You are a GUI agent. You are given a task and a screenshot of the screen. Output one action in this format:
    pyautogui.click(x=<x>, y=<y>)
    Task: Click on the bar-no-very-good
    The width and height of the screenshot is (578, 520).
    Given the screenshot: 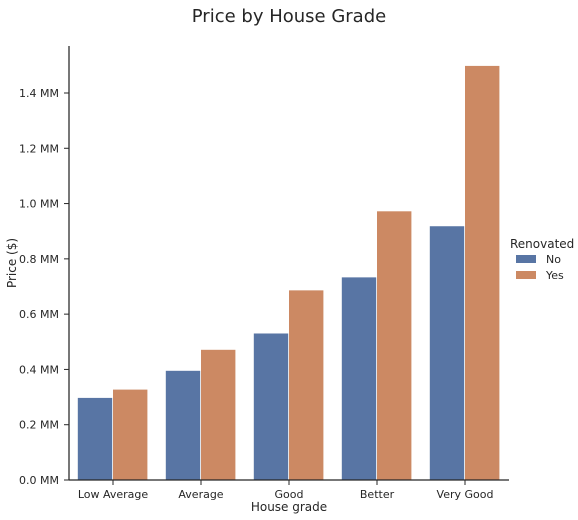 What is the action you would take?
    pyautogui.click(x=447, y=353)
    